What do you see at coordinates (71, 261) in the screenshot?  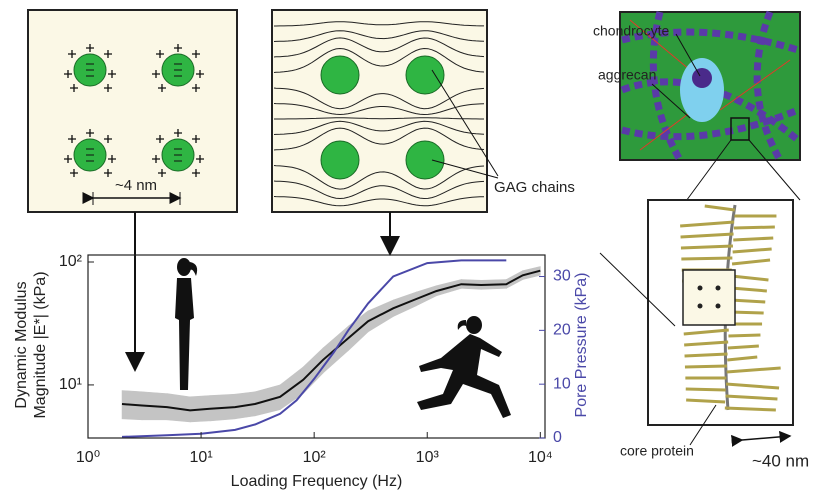 I see `y-tick-label: 10²` at bounding box center [71, 261].